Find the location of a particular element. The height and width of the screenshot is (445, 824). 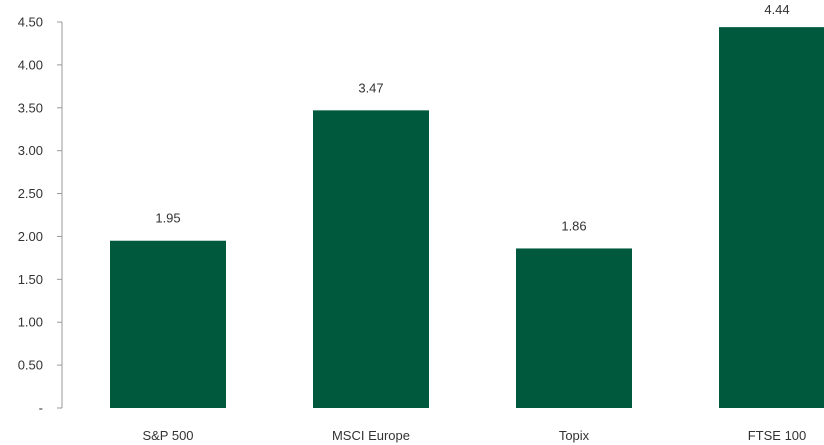

x-tick-label: MSCI Europe is located at coordinates (371, 435).